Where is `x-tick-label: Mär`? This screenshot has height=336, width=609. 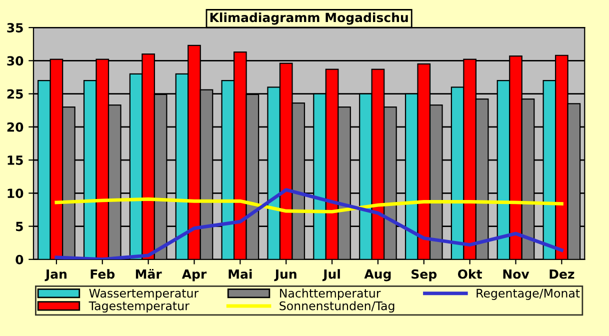
x-tick-label: Mär is located at coordinates (149, 273).